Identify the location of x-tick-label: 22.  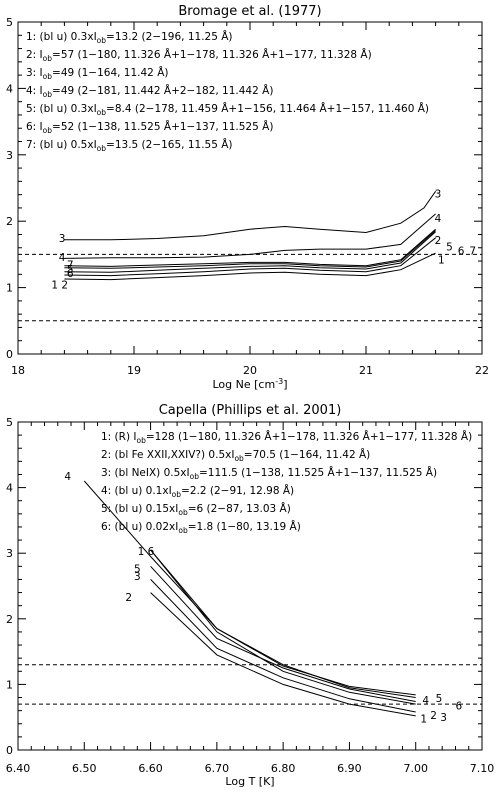
(482, 370).